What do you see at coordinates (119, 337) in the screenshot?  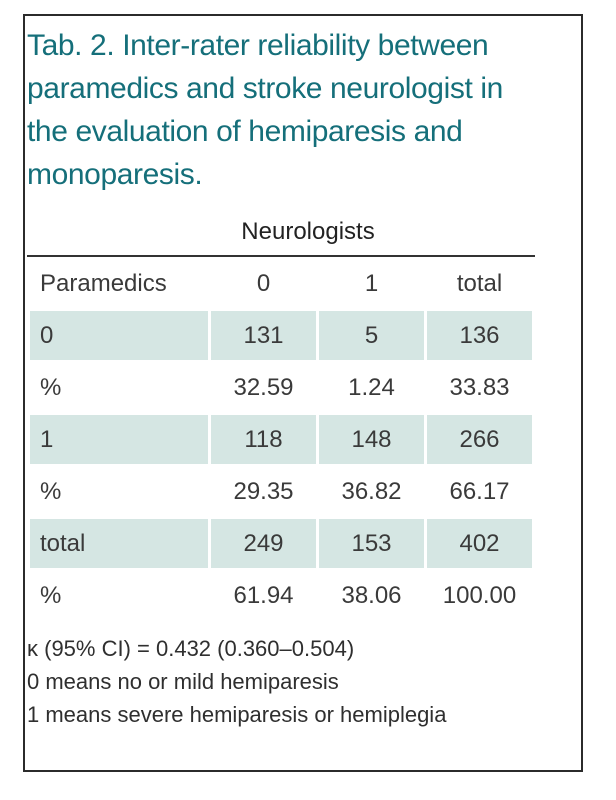 I see `row-label: 0` at bounding box center [119, 337].